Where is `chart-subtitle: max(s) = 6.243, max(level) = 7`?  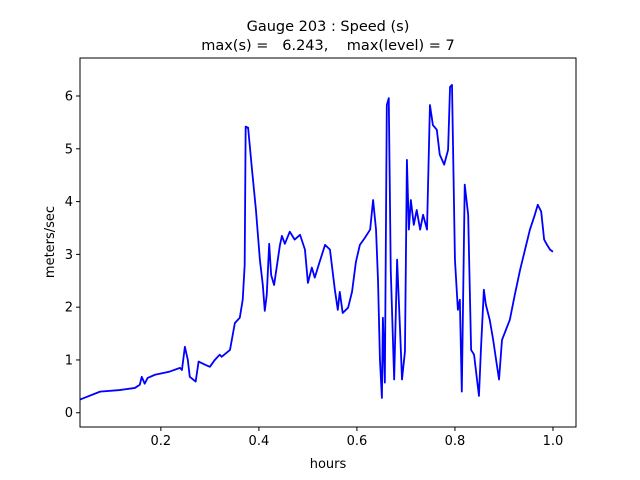 chart-subtitle: max(s) = 6.243, max(level) = 7 is located at coordinates (328, 46).